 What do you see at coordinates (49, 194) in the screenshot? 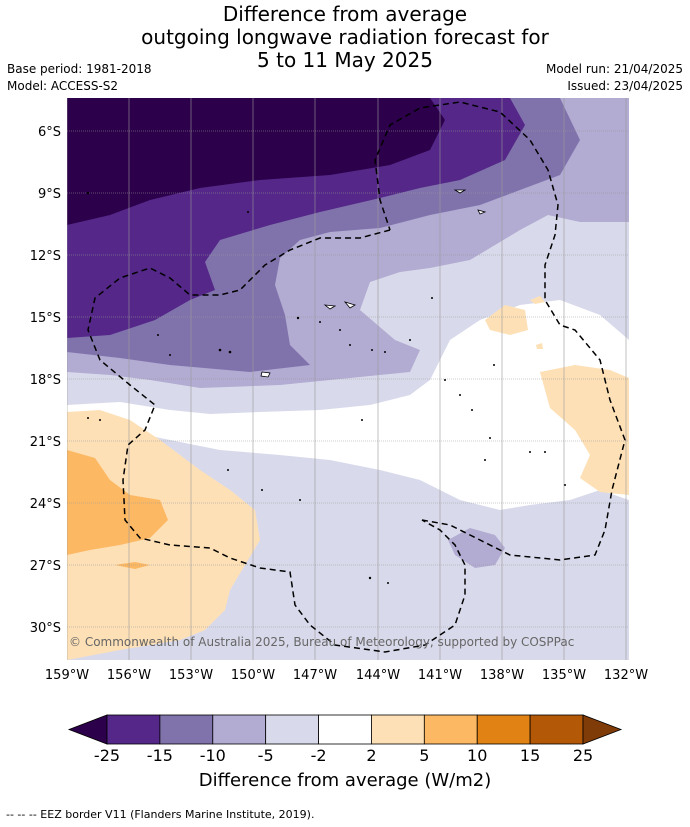
I see `lat-label: 9°S` at bounding box center [49, 194].